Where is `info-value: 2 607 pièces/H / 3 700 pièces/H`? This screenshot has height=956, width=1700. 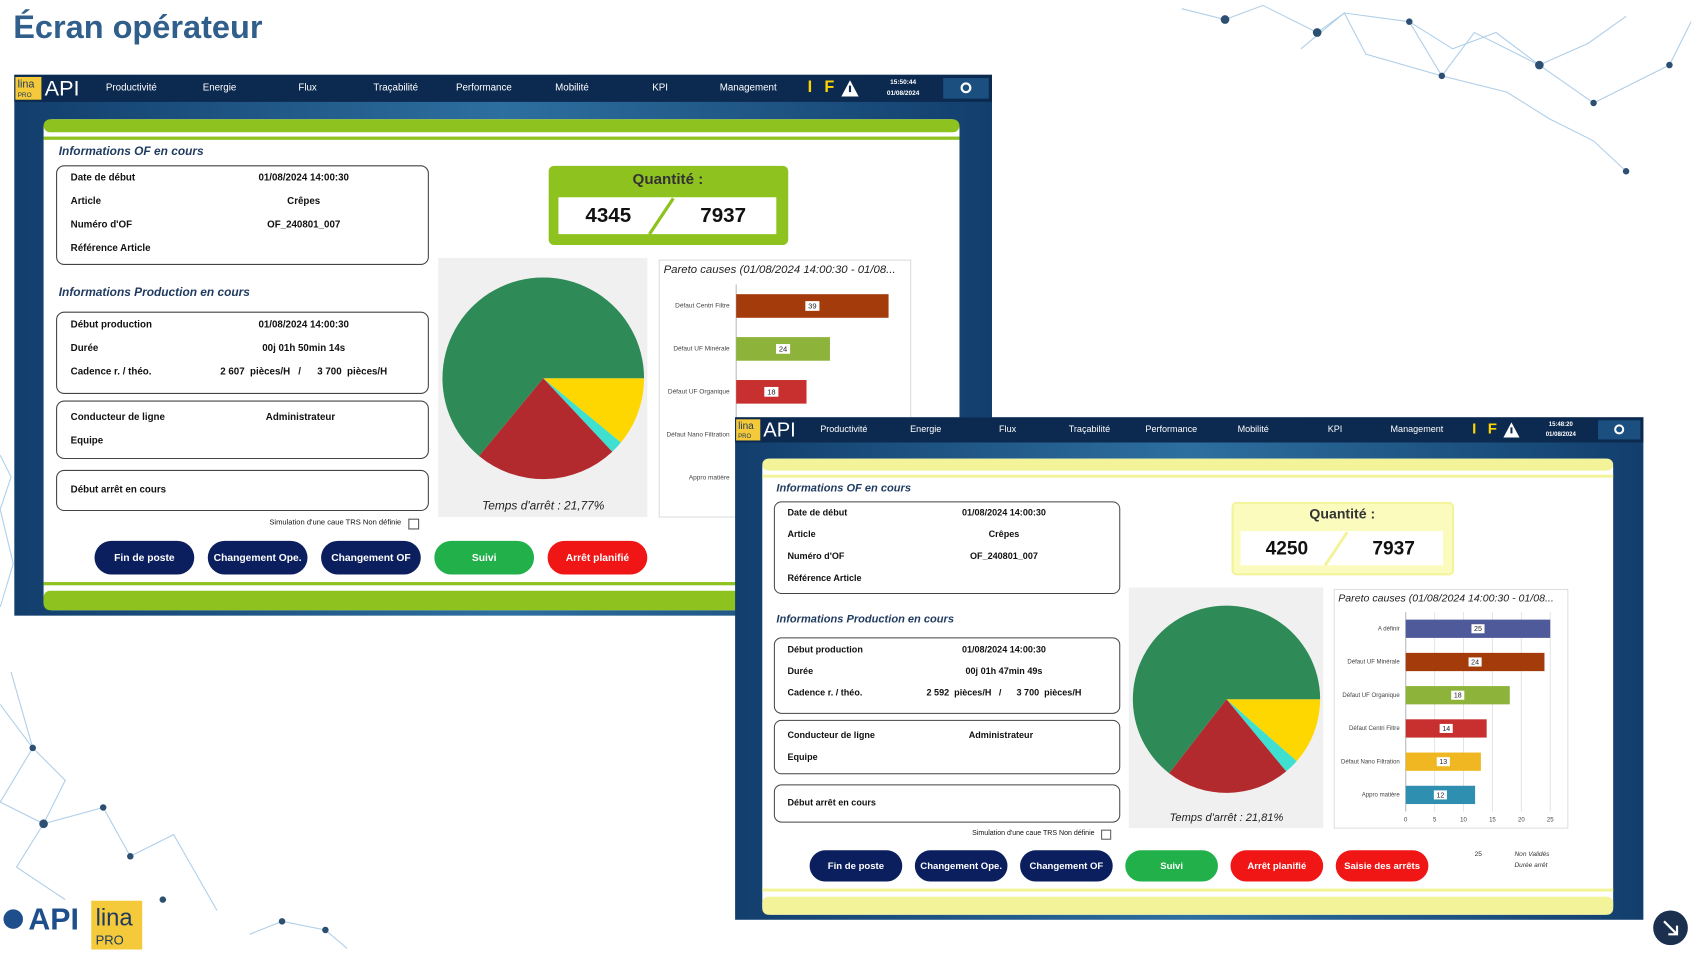
info-value: 2 607 pièces/H / 3 700 pièces/H is located at coordinates (303, 371).